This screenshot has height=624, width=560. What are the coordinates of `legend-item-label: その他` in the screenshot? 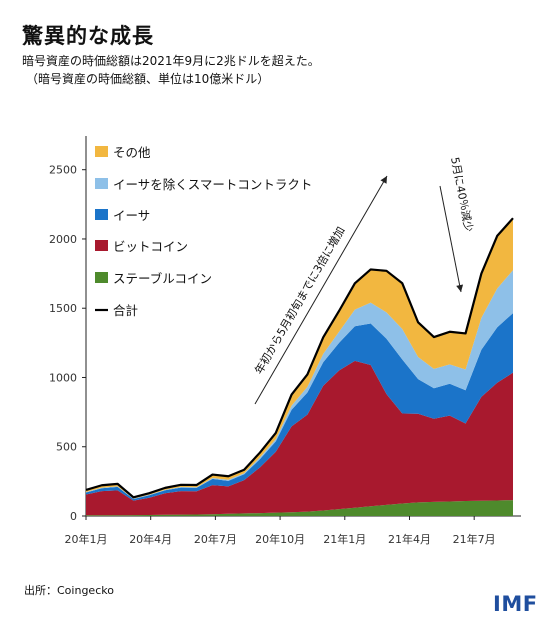 It's located at (132, 152).